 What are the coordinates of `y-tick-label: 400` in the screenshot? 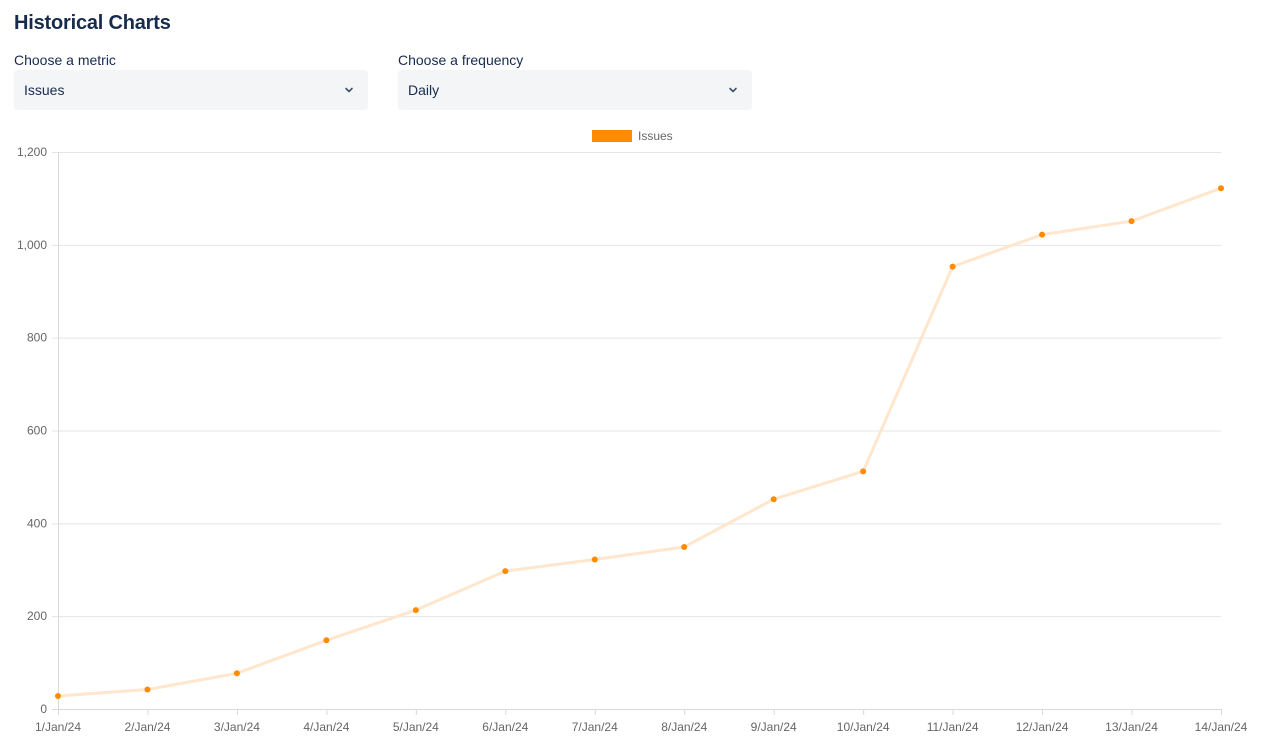 It's located at (37, 523).